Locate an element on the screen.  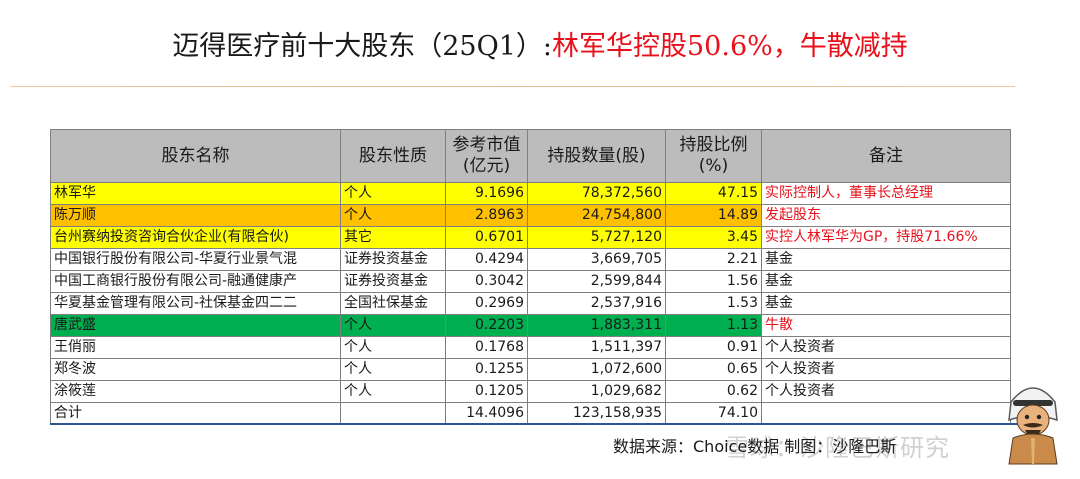
cell-value: 0.1205 is located at coordinates (486, 391).